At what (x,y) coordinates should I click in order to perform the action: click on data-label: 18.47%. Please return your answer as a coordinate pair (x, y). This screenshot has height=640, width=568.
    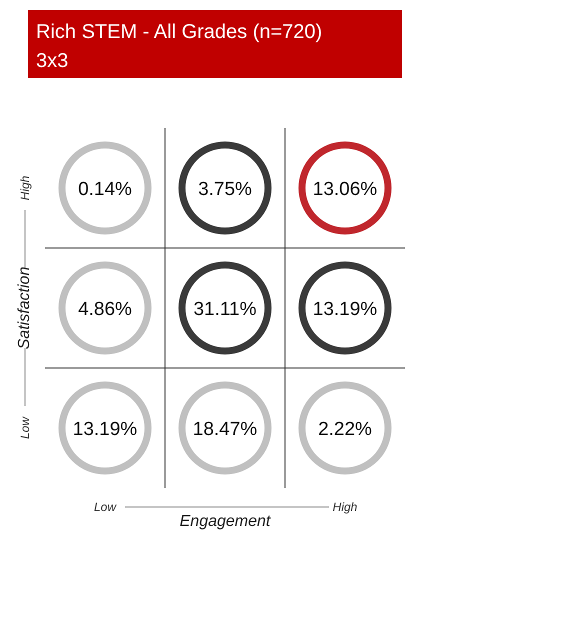
    Looking at the image, I should click on (225, 429).